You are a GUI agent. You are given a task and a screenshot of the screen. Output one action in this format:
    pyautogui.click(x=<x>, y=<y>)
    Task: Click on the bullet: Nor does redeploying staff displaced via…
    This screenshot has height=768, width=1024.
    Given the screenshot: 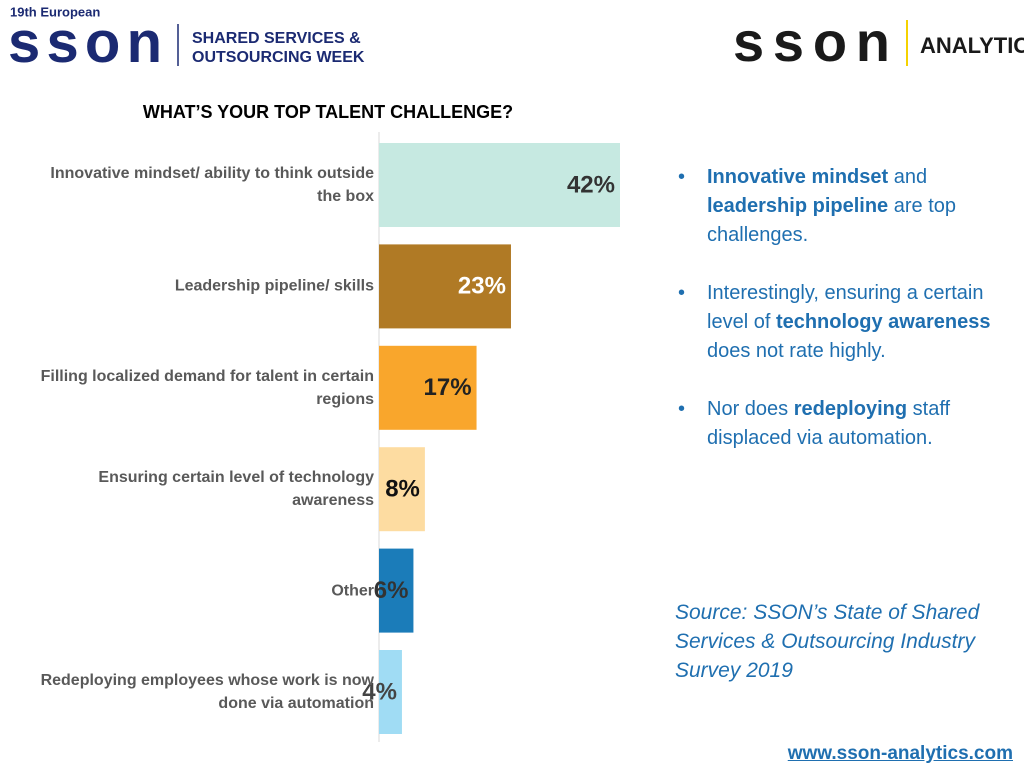 What is the action you would take?
    pyautogui.click(x=838, y=424)
    